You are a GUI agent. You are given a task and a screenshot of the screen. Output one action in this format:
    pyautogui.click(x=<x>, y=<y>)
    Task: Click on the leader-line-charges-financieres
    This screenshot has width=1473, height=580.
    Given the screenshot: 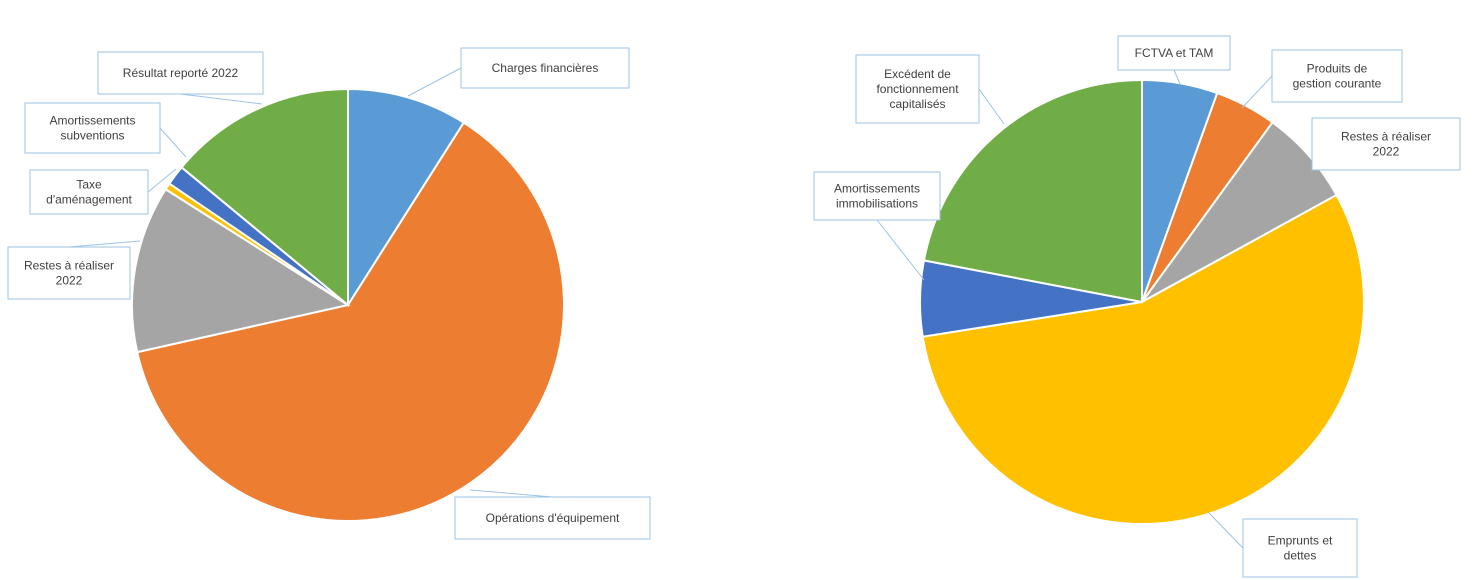 What is the action you would take?
    pyautogui.click(x=434, y=82)
    